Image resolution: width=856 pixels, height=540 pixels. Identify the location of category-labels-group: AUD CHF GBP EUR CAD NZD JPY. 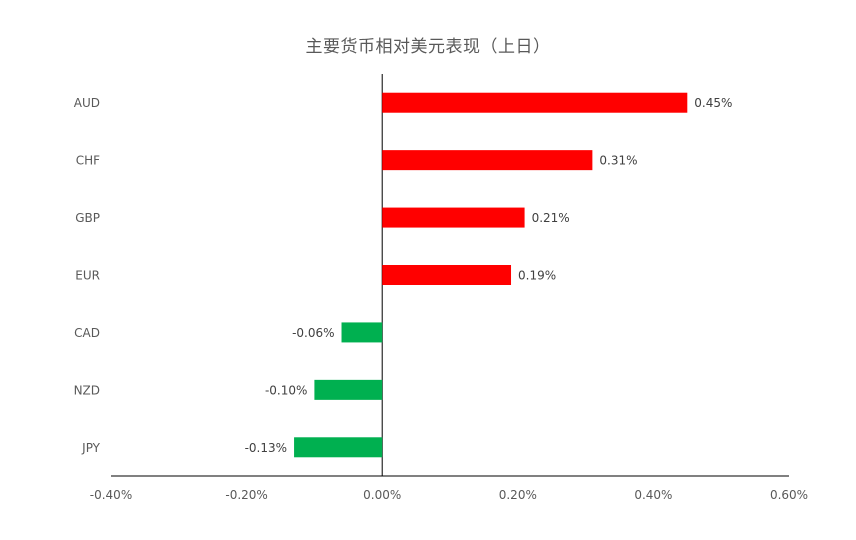
(87, 275).